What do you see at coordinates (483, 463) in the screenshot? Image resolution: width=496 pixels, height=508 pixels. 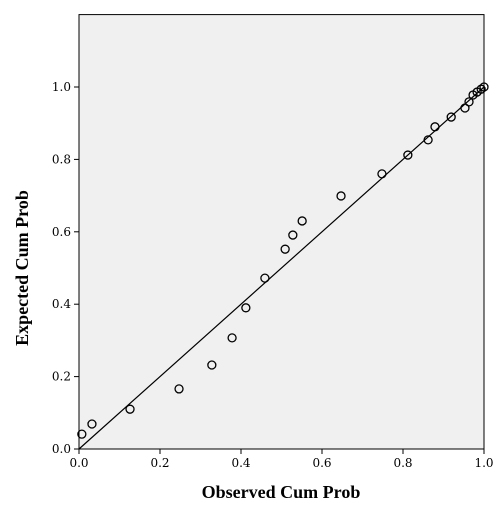 I see `x-tick-label: 1.0` at bounding box center [483, 463].